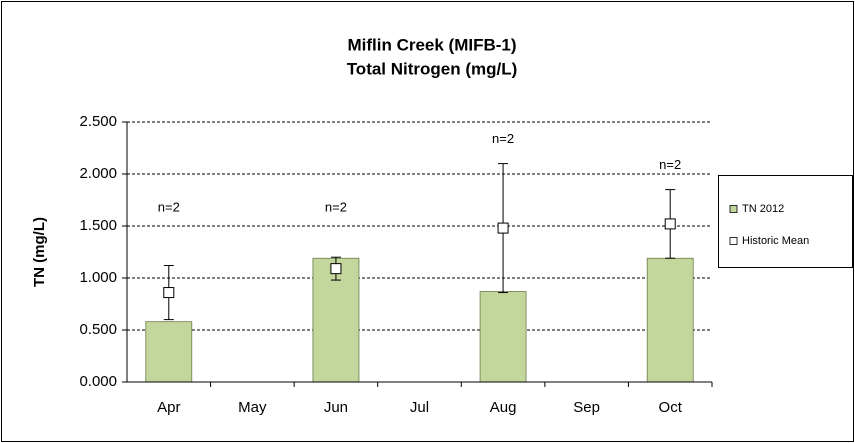 This screenshot has height=443, width=855. I want to click on y-tick-label: 0.500, so click(98, 329).